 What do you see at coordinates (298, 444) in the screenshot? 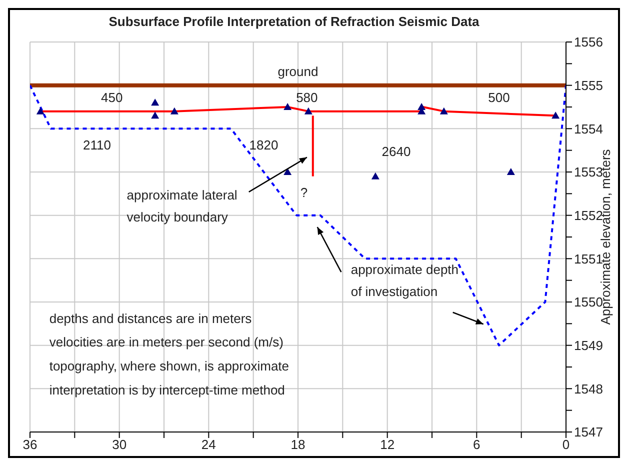
I see `x-tick-label: 18` at bounding box center [298, 444].